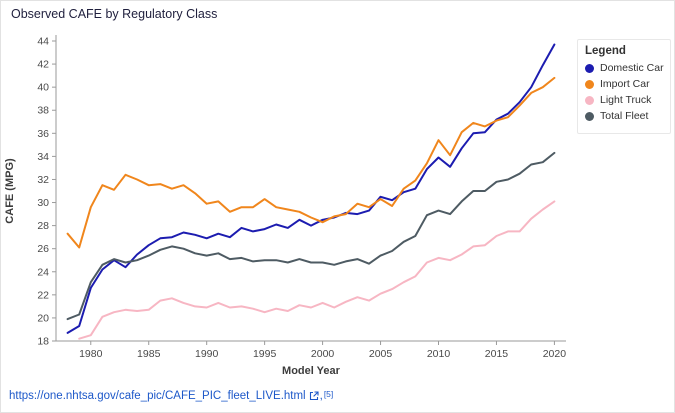  What do you see at coordinates (43, 42) in the screenshot?
I see `y-tick-label: 44` at bounding box center [43, 42].